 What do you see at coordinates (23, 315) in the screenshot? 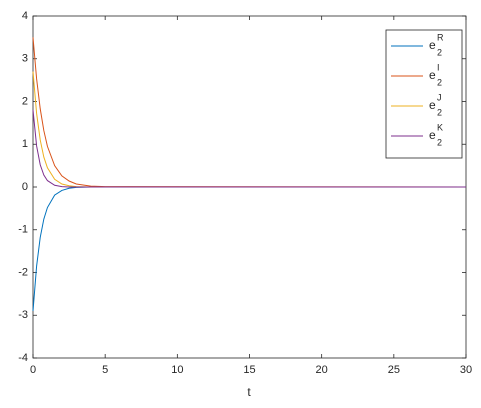
I see `y-tick-label: -3` at bounding box center [23, 315].